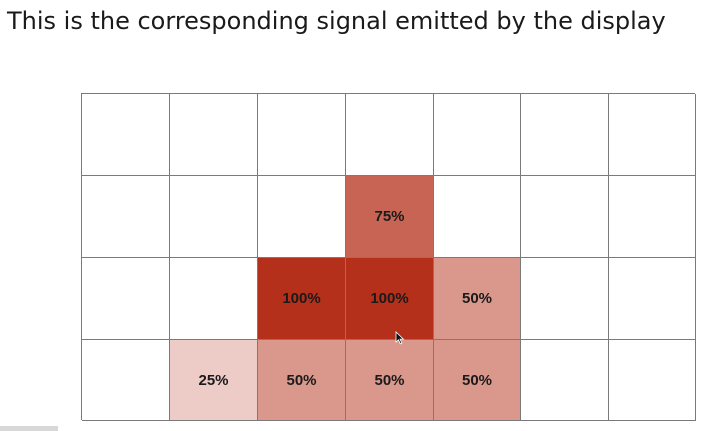 This screenshot has width=722, height=431. Describe the element at coordinates (29, 428) in the screenshot. I see `bottom-tab` at that location.